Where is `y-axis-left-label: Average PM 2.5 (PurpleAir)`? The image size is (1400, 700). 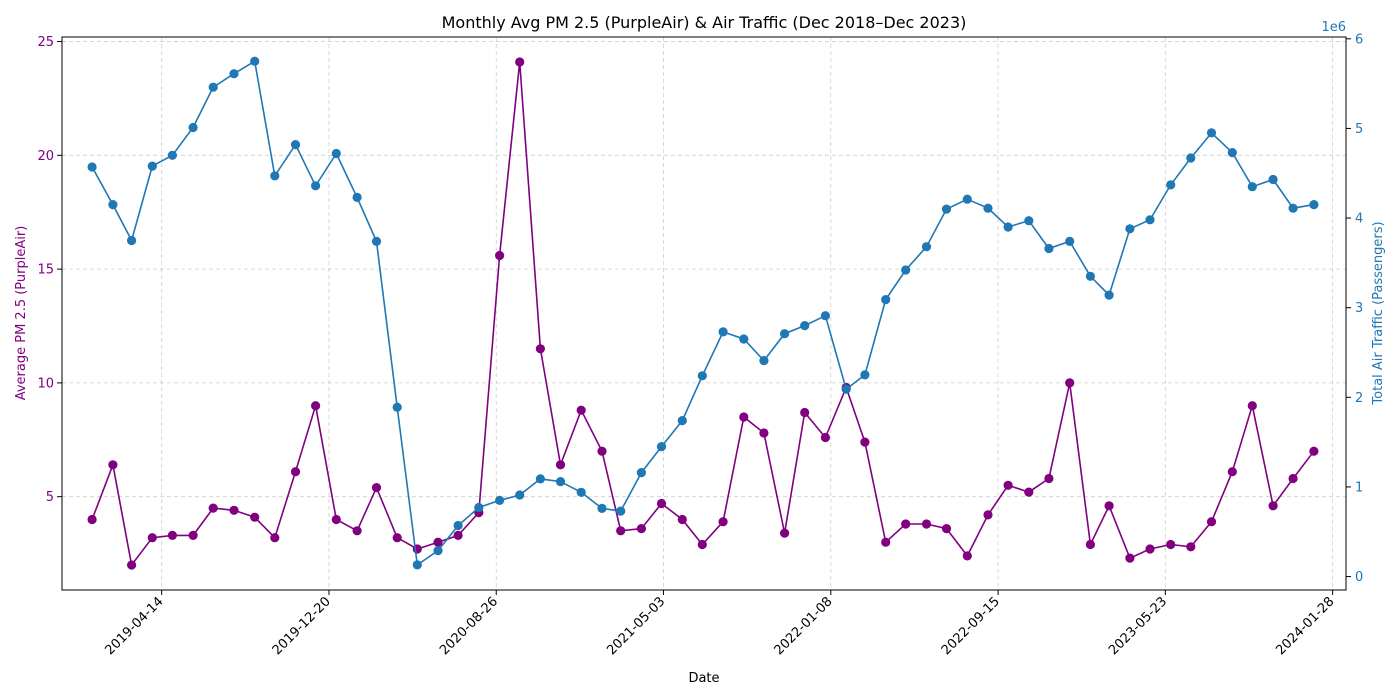
y-axis-left-label: Average PM 2.5 (PurpleAir) is located at coordinates (21, 313).